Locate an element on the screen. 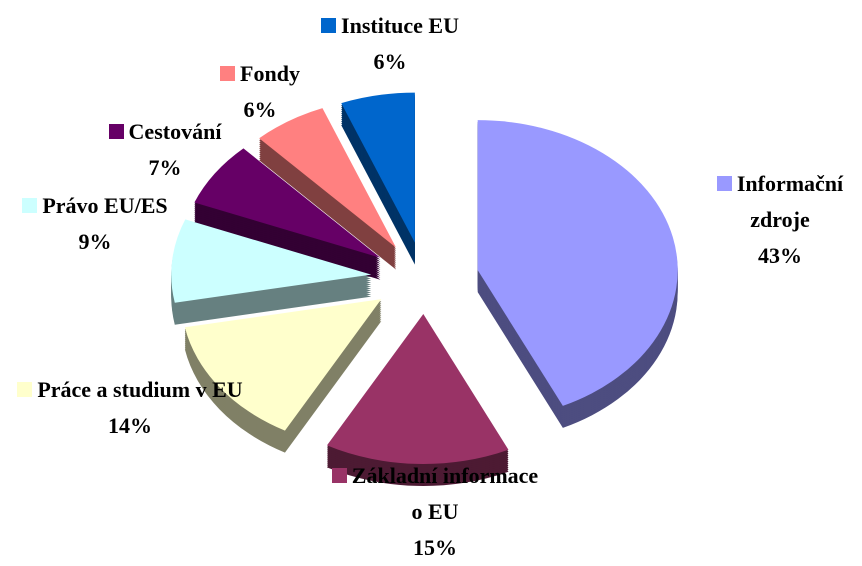 Image resolution: width=862 pixels, height=566 pixels. data-label: Právo EU/ES 9% is located at coordinates (95, 224).